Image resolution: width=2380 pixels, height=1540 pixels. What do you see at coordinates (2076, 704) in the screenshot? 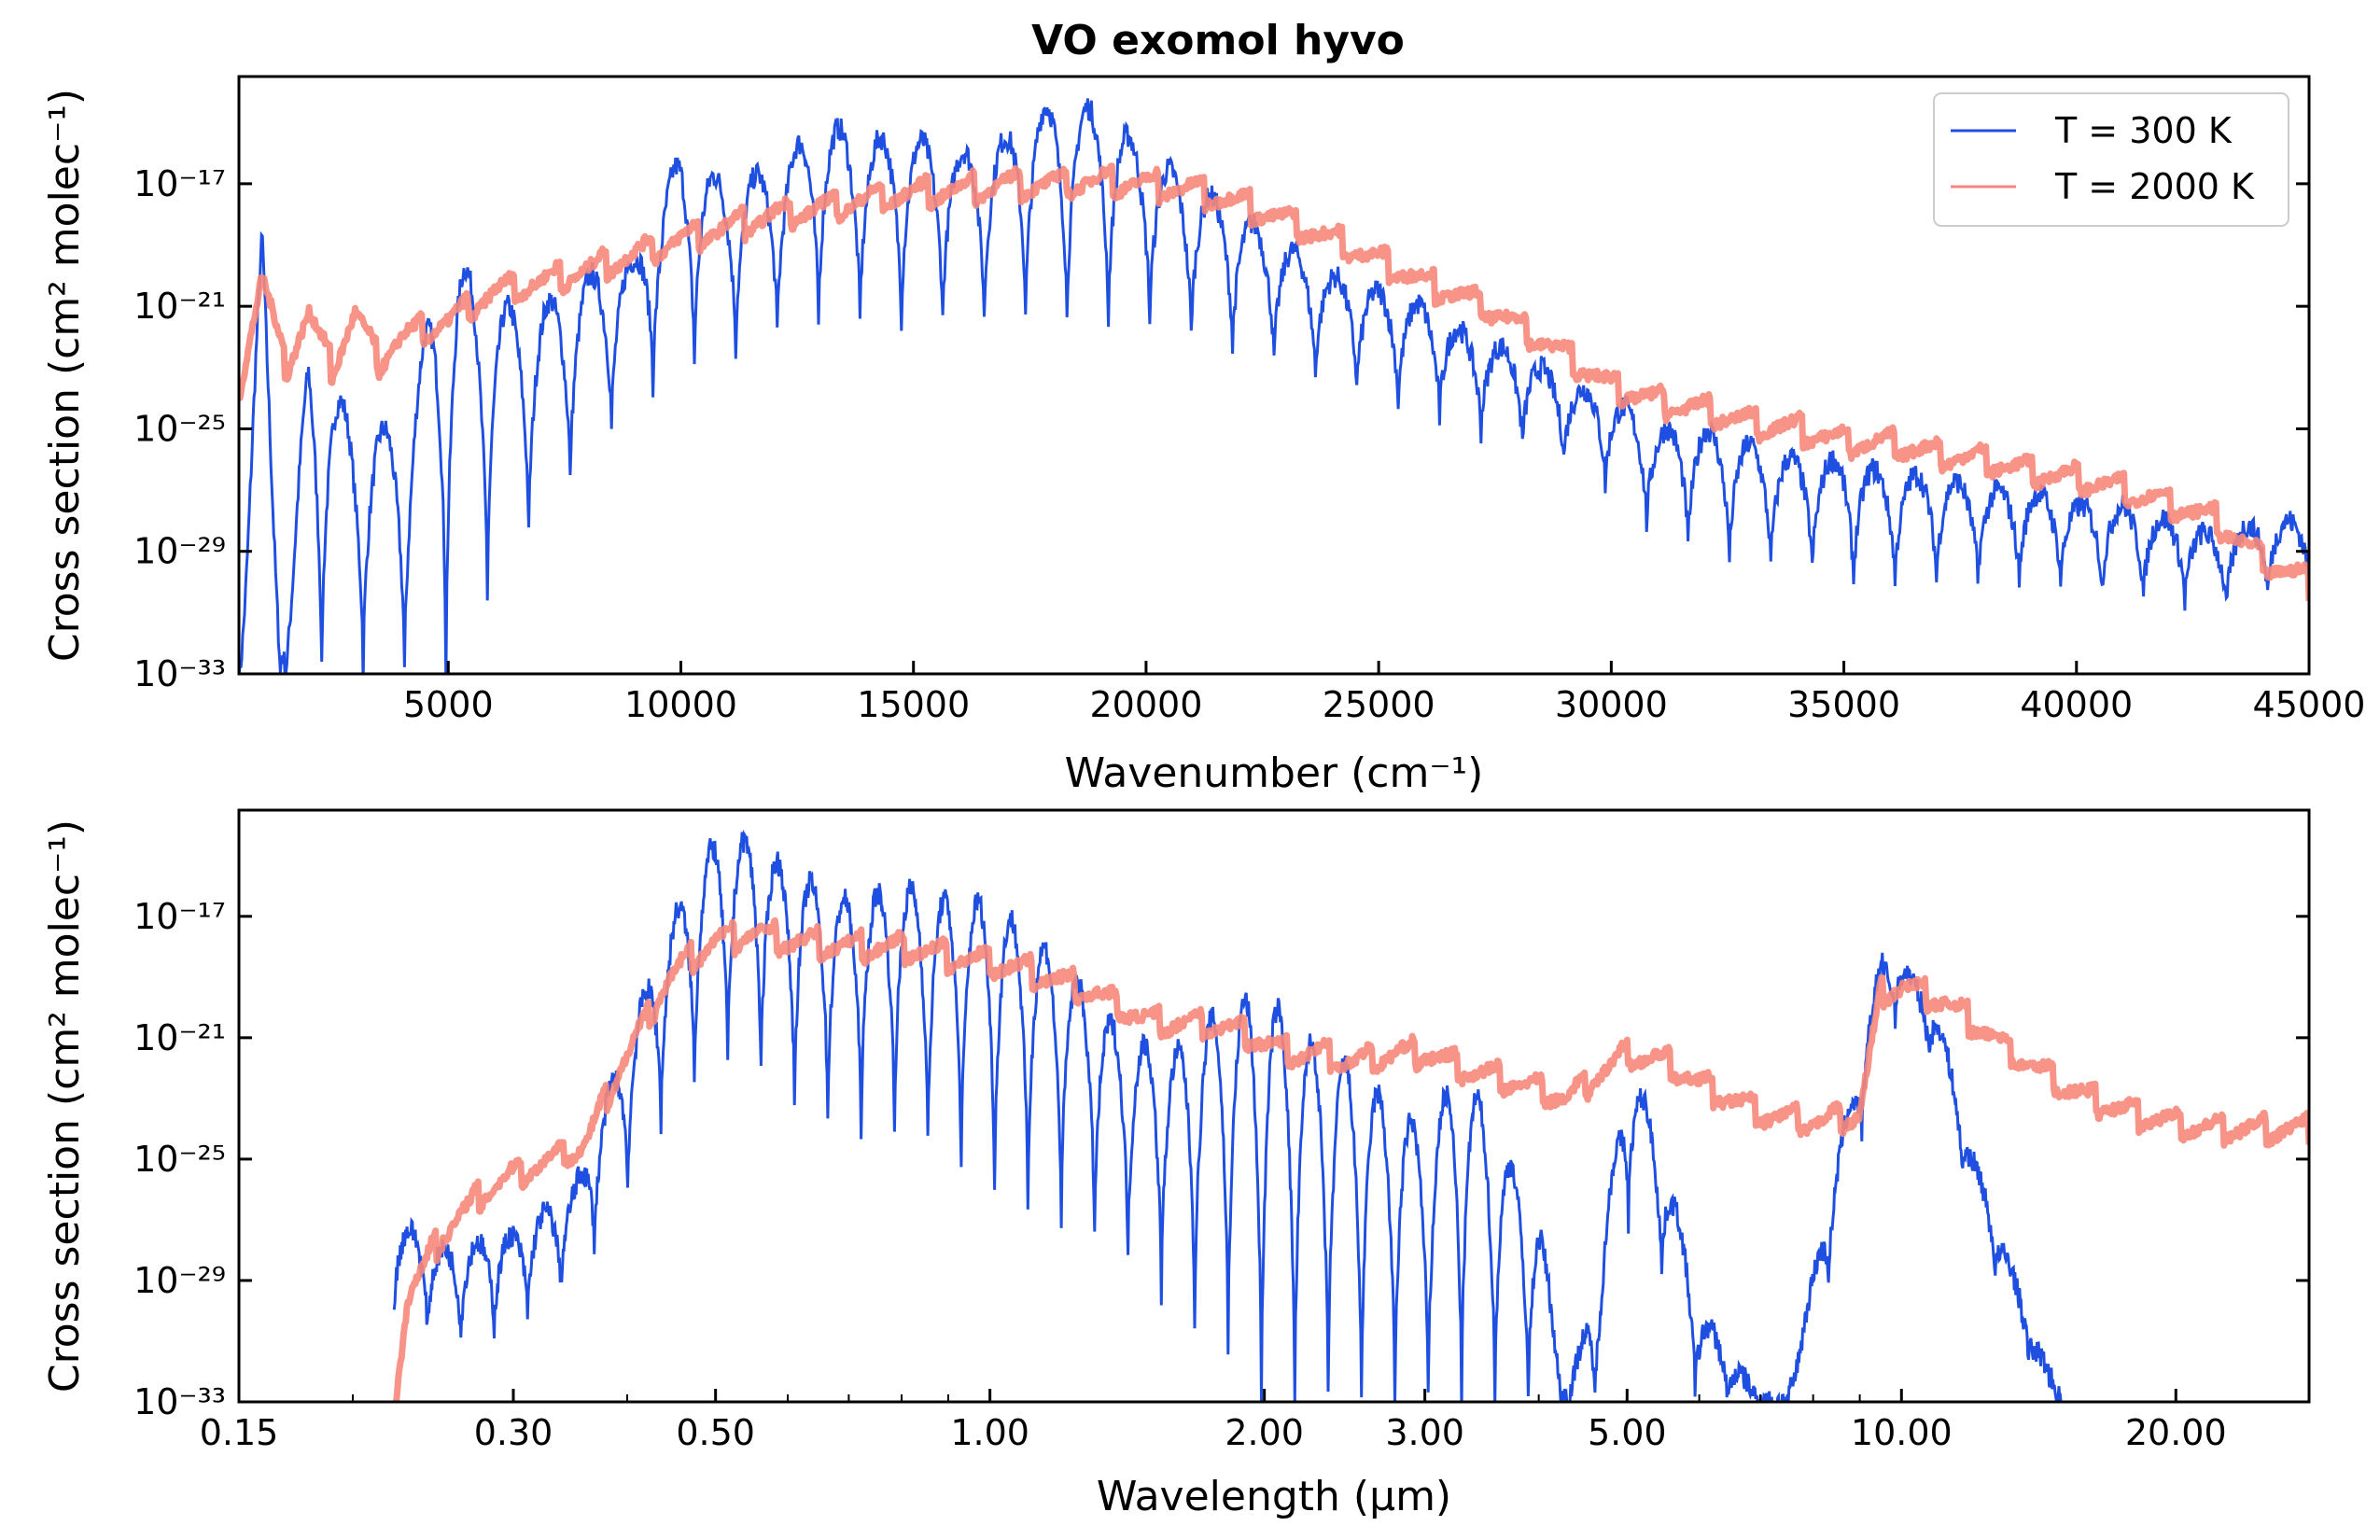
I see `x-tick-label-0-7: 40000` at bounding box center [2076, 704].